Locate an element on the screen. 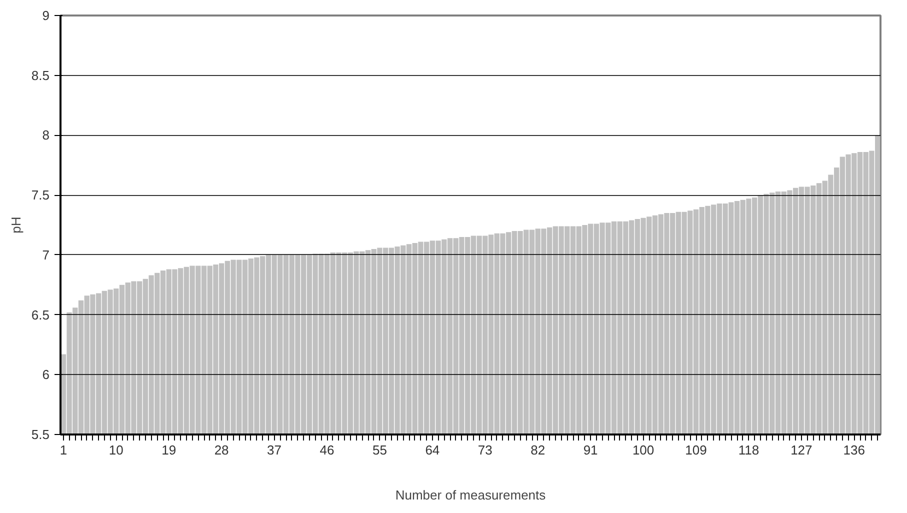  x-tick-label: 73 is located at coordinates (485, 450).